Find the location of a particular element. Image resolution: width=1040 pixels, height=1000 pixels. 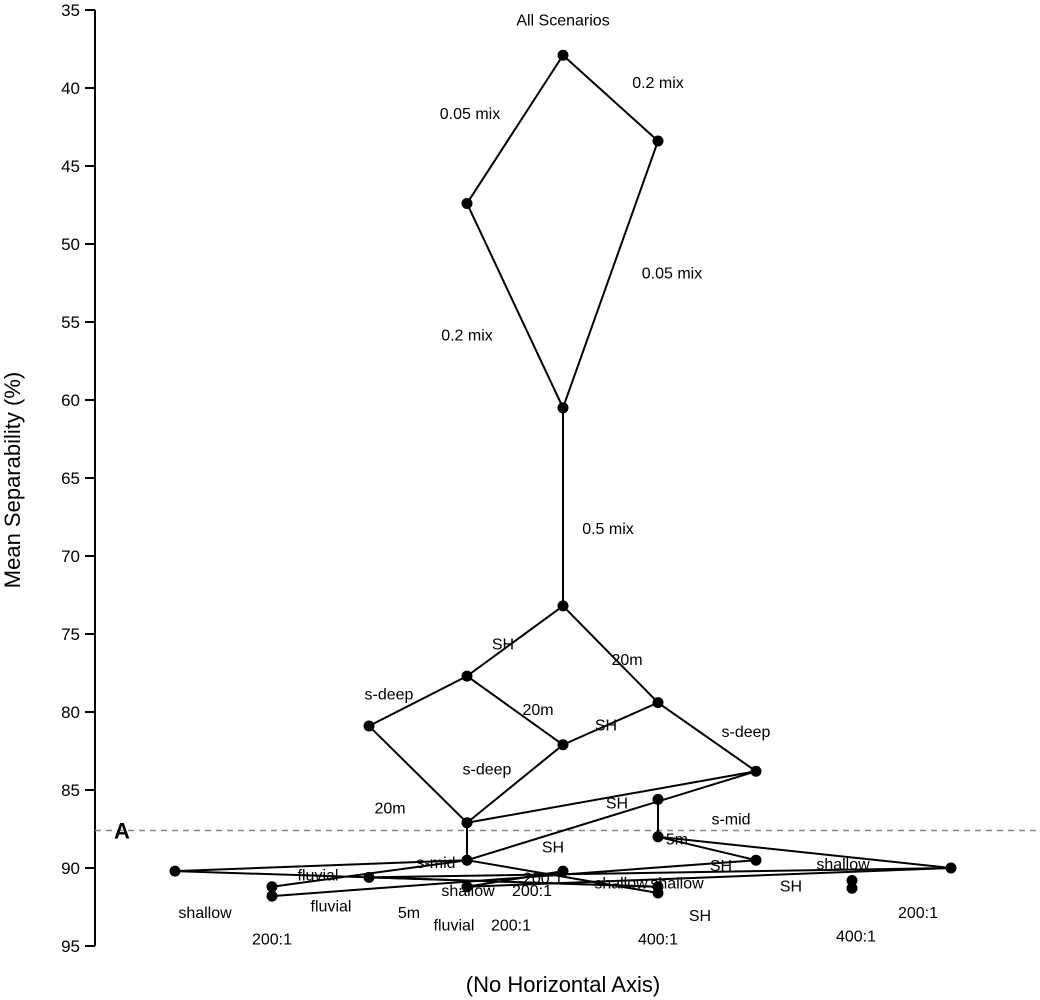

edge-n12-n14 is located at coordinates (707, 848).